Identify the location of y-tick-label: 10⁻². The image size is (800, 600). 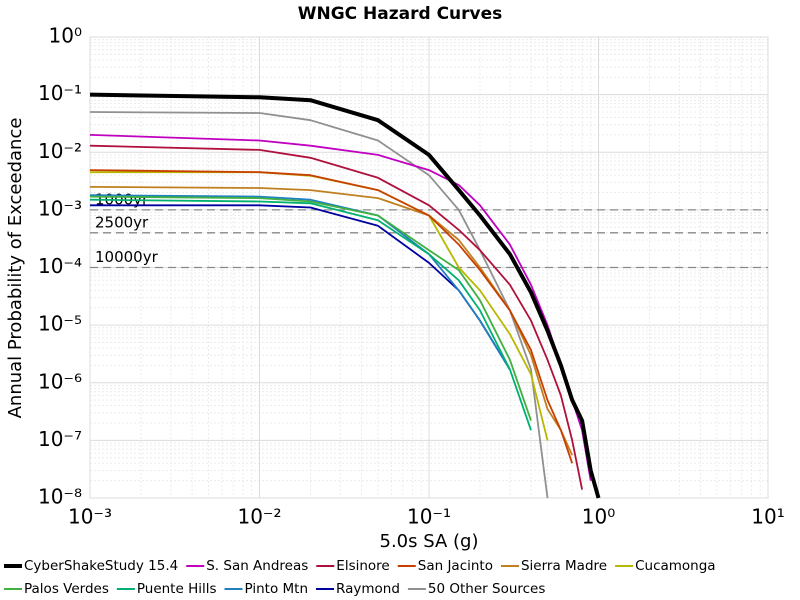
(60, 151).